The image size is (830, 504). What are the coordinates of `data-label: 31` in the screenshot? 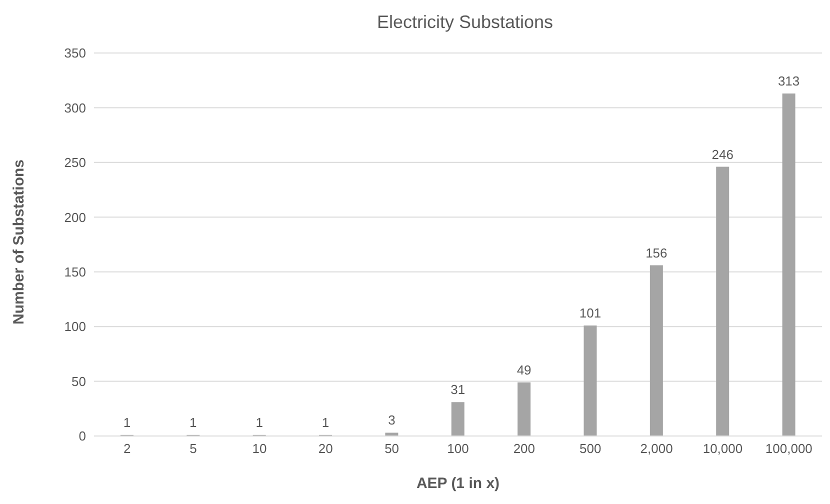 It's located at (458, 390).